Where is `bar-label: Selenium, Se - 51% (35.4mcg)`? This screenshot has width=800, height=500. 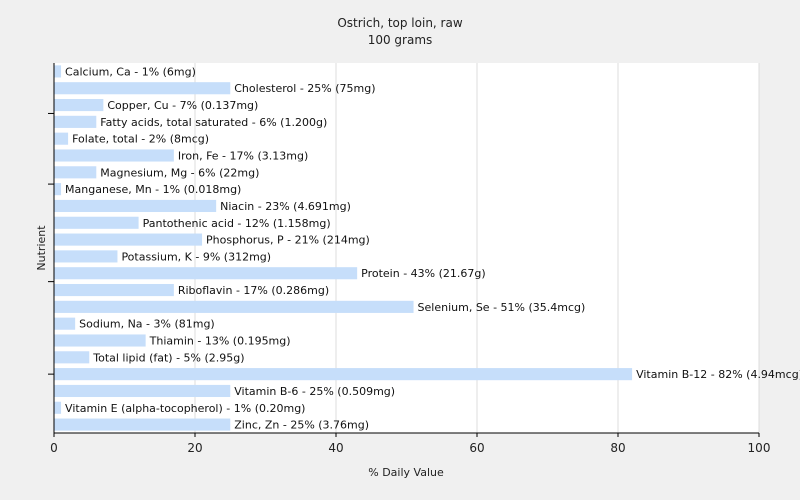 bar-label: Selenium, Se - 51% (35.4mcg) is located at coordinates (502, 307).